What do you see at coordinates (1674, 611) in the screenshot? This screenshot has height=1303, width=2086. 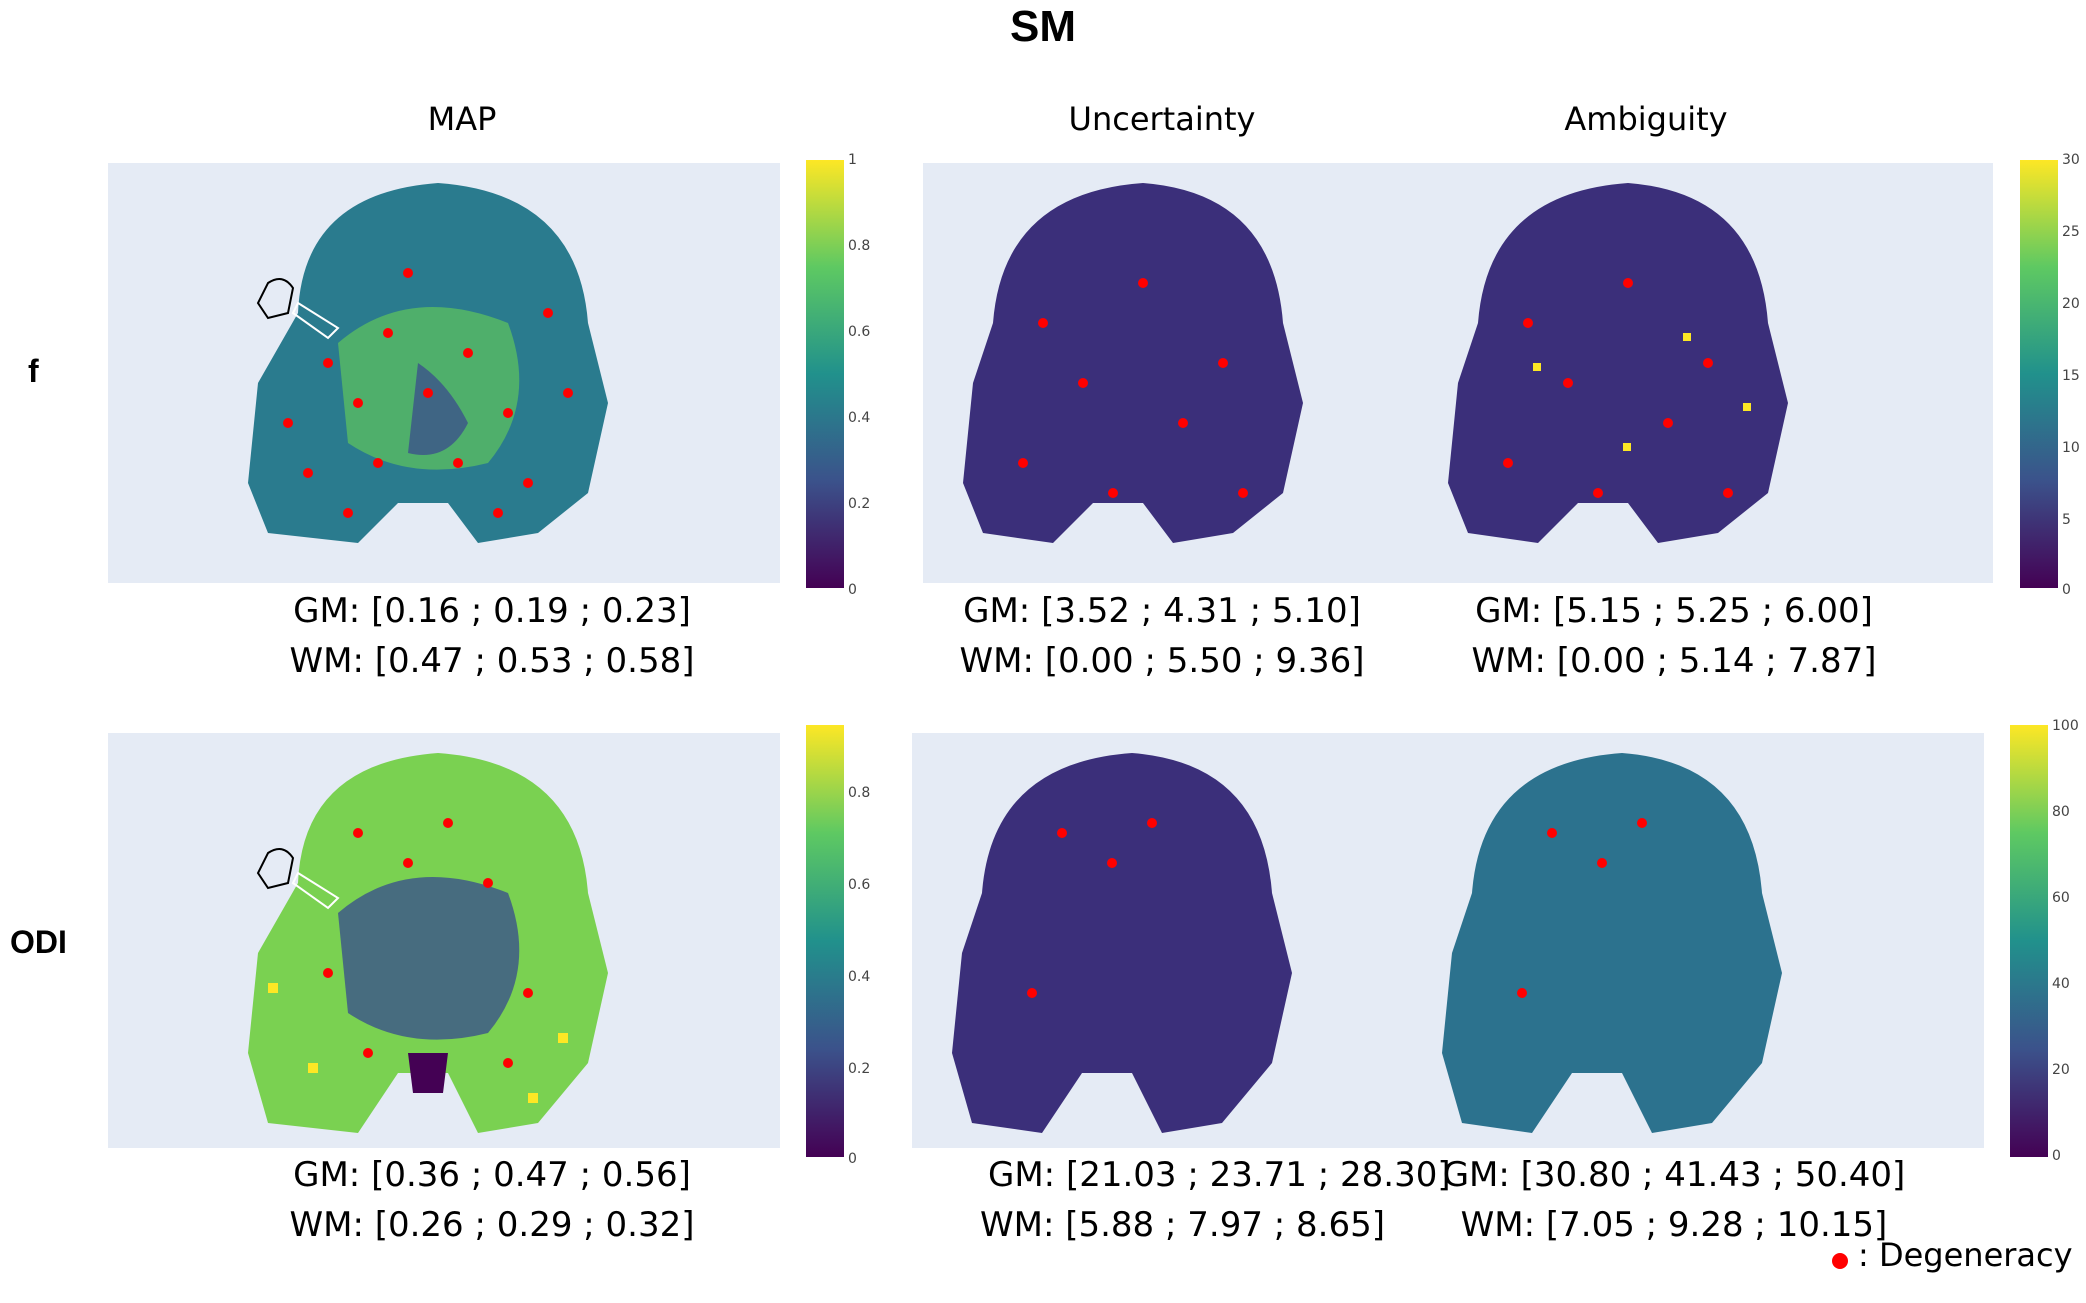 I see `f-ambiguity-gm-stat: GM: [5.15 ; 5.25 ; 6.00]` at bounding box center [1674, 611].